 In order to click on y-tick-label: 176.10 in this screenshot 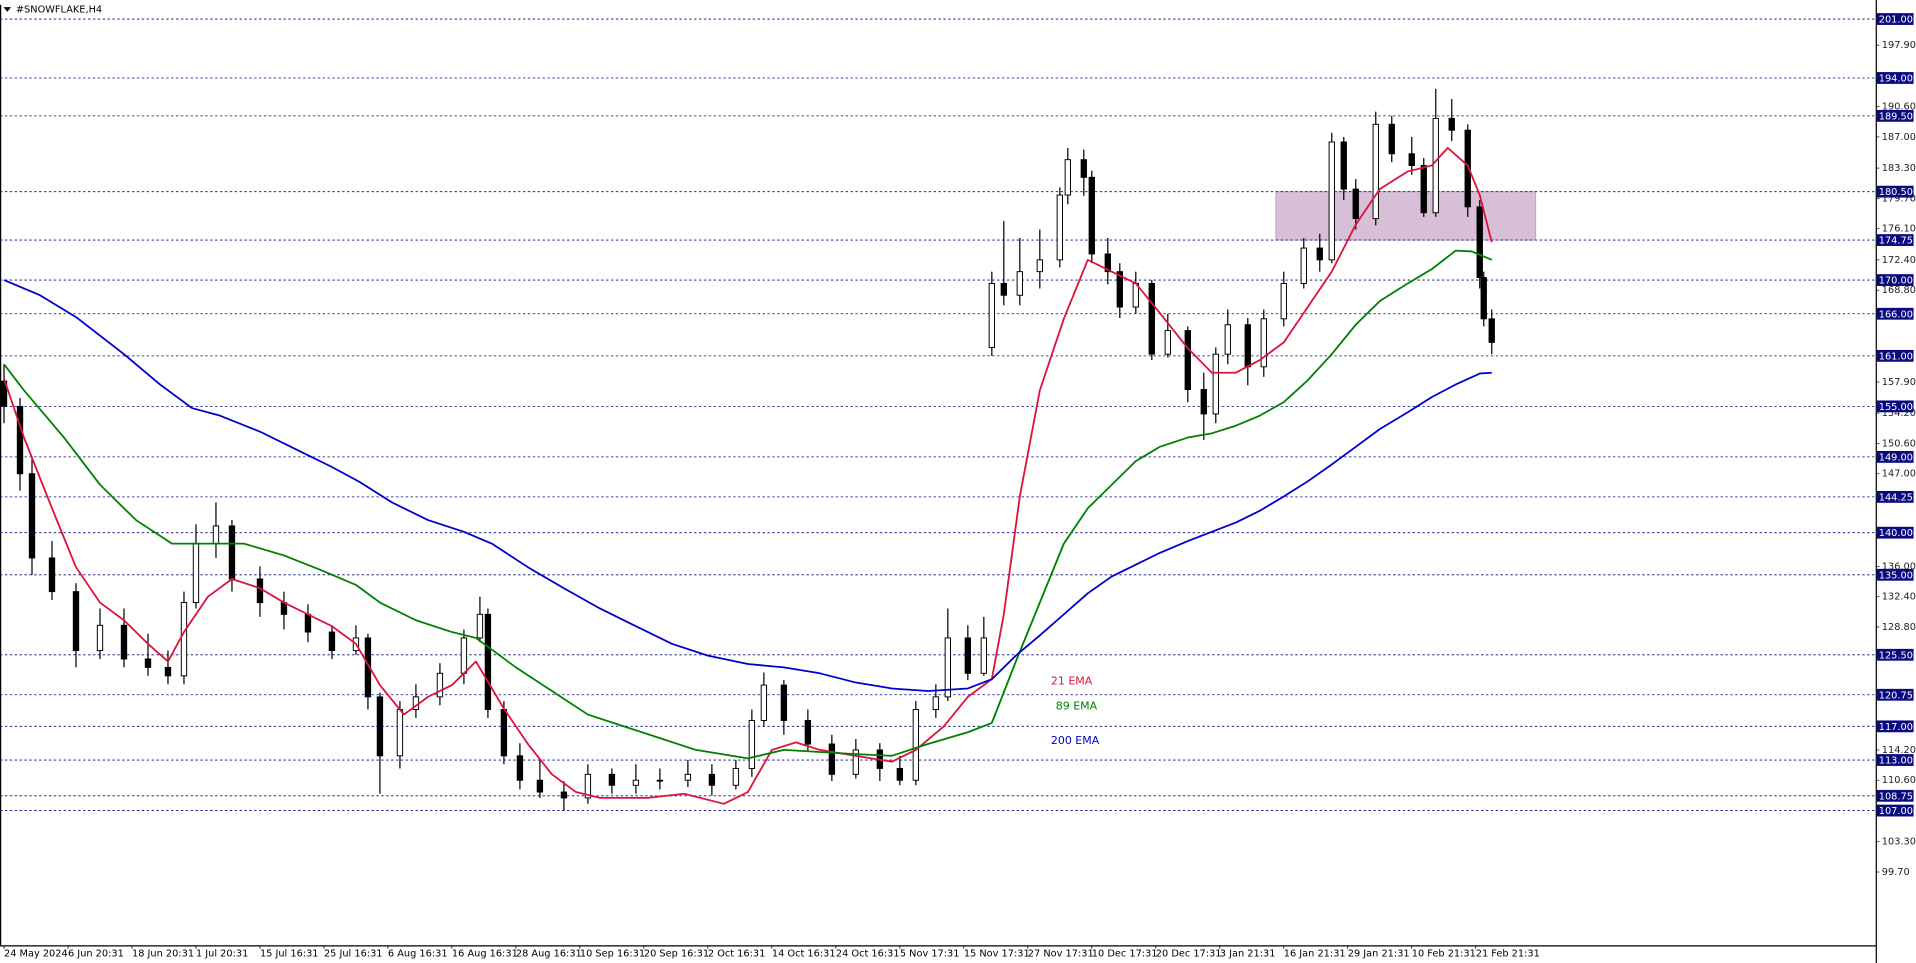, I will do `click(1899, 229)`.